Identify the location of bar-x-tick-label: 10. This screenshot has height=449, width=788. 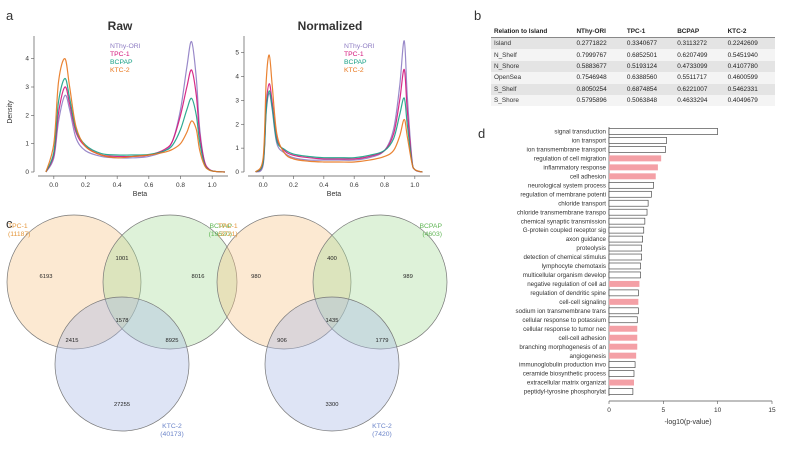
(718, 410).